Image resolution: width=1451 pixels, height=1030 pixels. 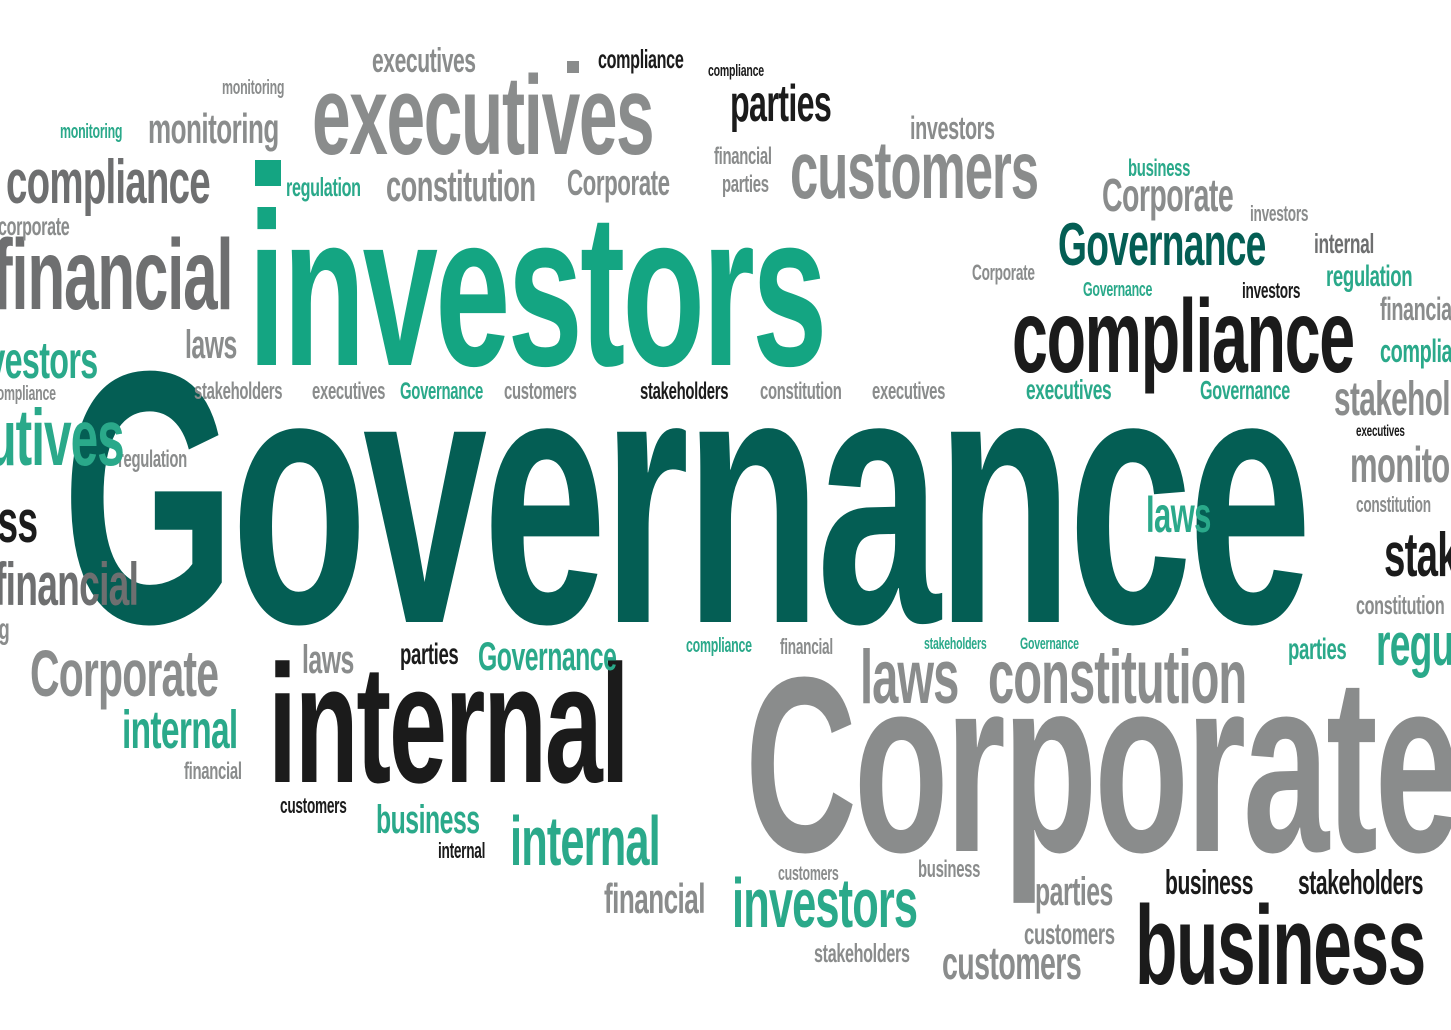 What do you see at coordinates (1209, 883) in the screenshot?
I see `word-business-small-right: business` at bounding box center [1209, 883].